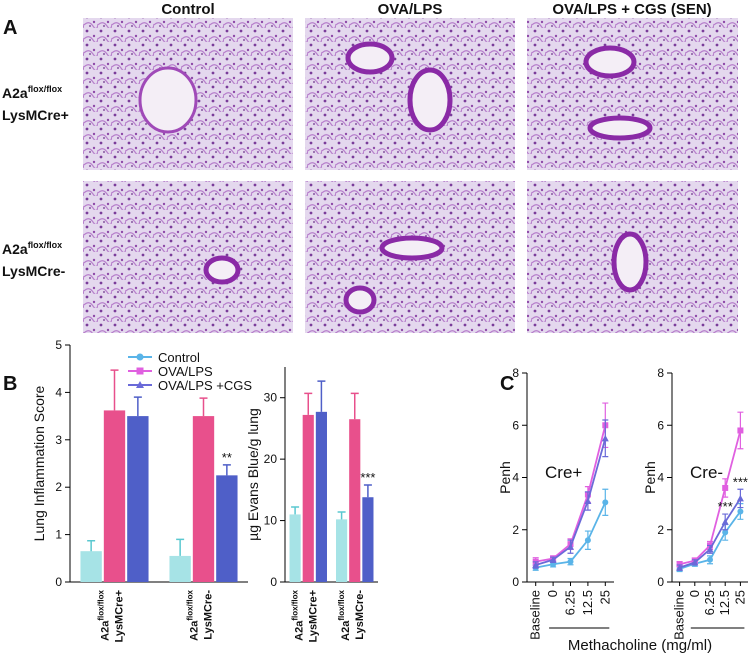  What do you see at coordinates (271, 521) in the screenshot?
I see `y-tick-label: 10` at bounding box center [271, 521].